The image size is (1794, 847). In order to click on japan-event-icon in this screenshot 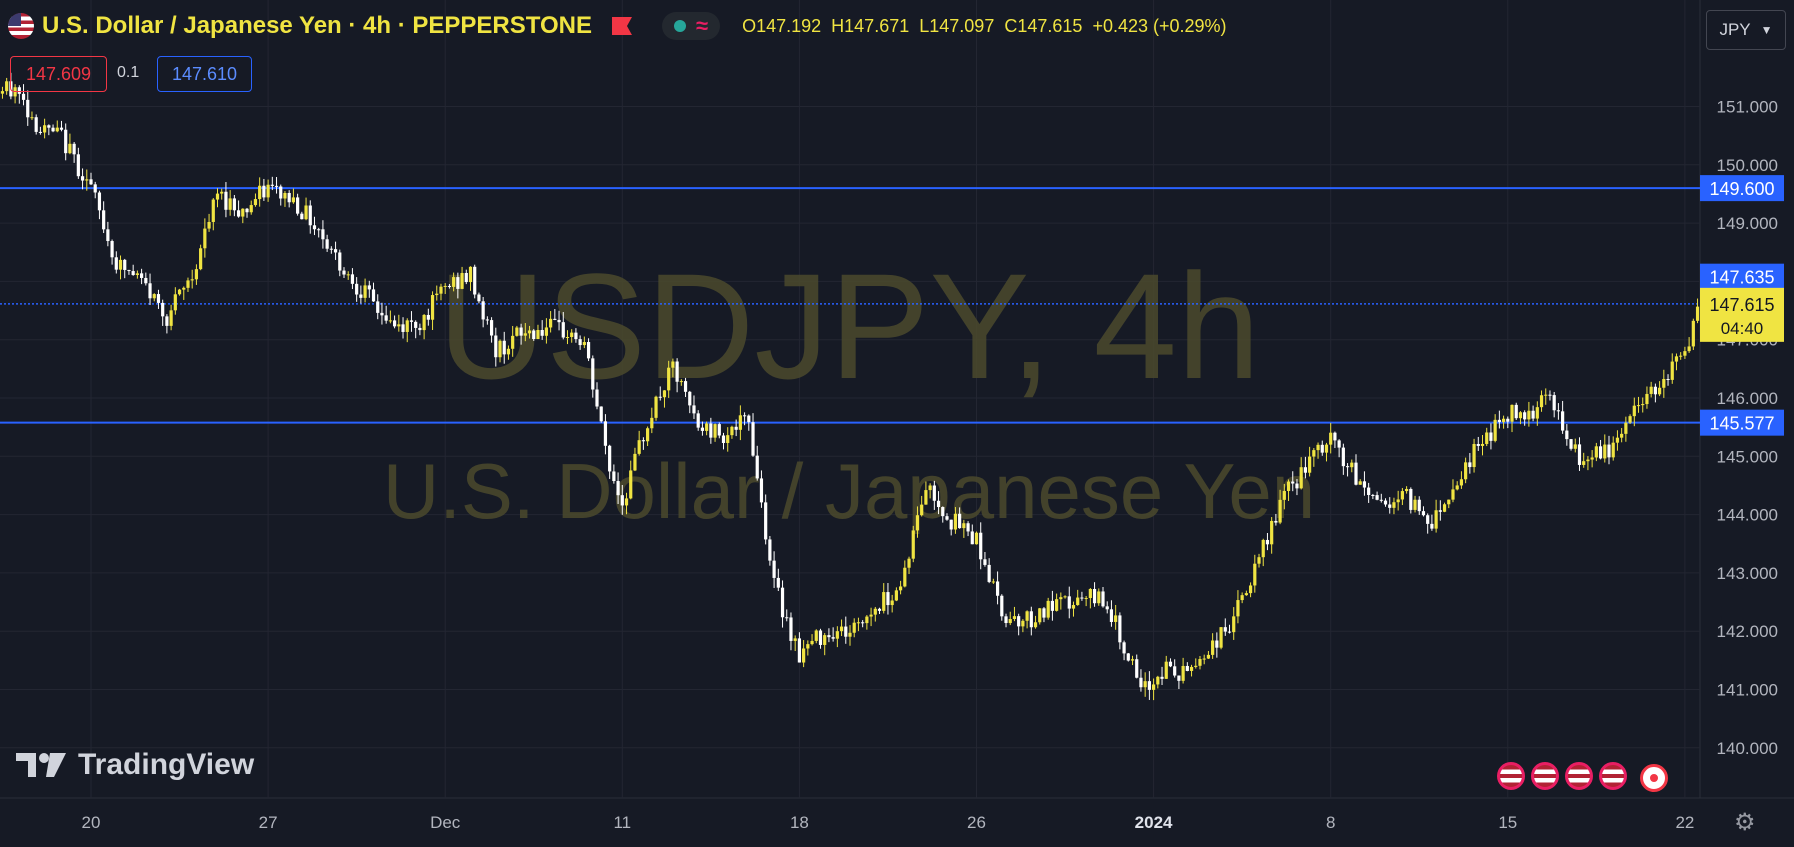, I will do `click(1654, 778)`.